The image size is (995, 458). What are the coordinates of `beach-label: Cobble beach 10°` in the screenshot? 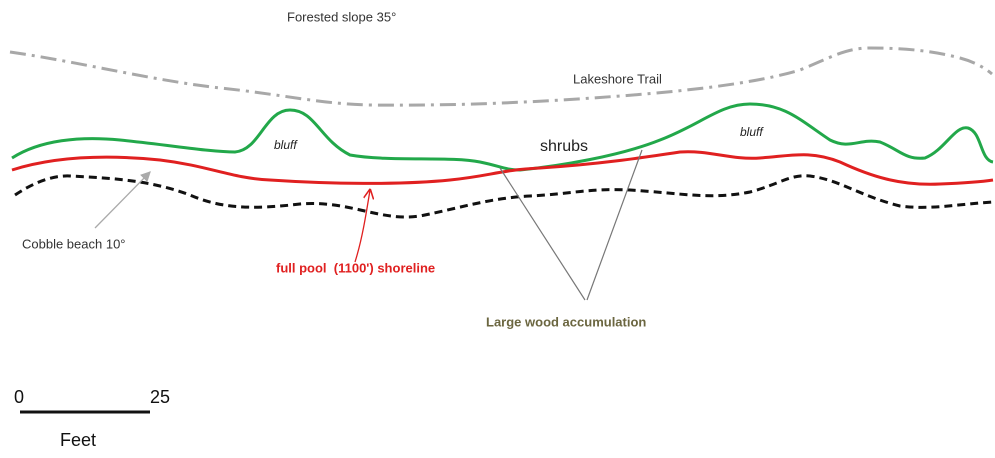 It's located at (74, 243).